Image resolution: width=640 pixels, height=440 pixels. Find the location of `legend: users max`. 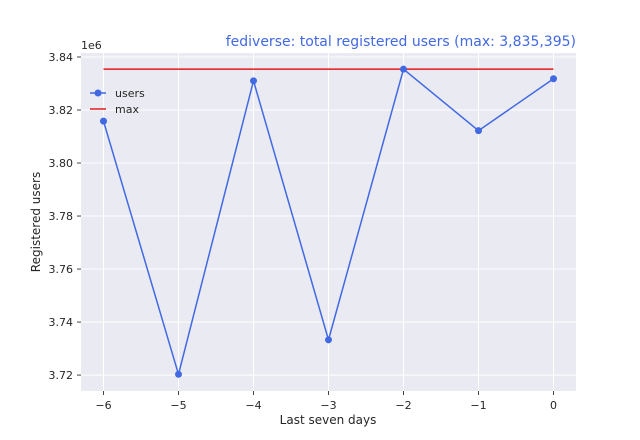

legend: users max is located at coordinates (117, 101).